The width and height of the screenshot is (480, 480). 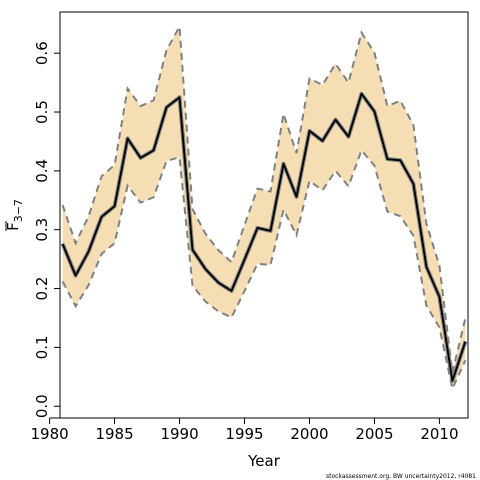 What do you see at coordinates (42, 112) in the screenshot?
I see `y-tick-label: 0.5` at bounding box center [42, 112].